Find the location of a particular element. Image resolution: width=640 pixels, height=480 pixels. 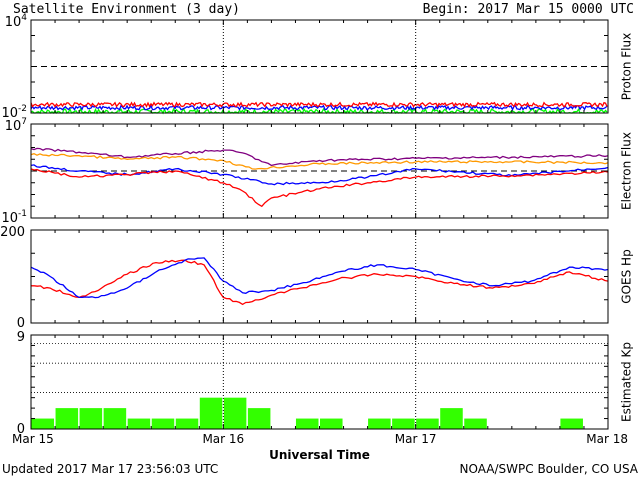

kp-axis-label: Estimated Kp is located at coordinates (627, 382).